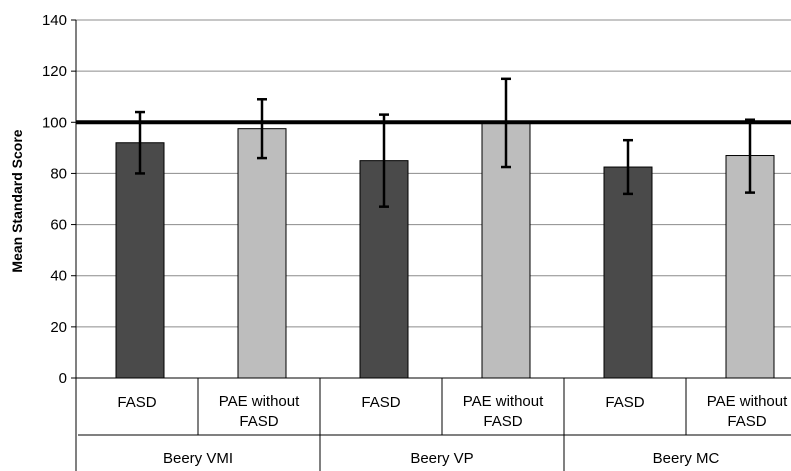  I want to click on y-tick-label-120: 120, so click(54, 71).